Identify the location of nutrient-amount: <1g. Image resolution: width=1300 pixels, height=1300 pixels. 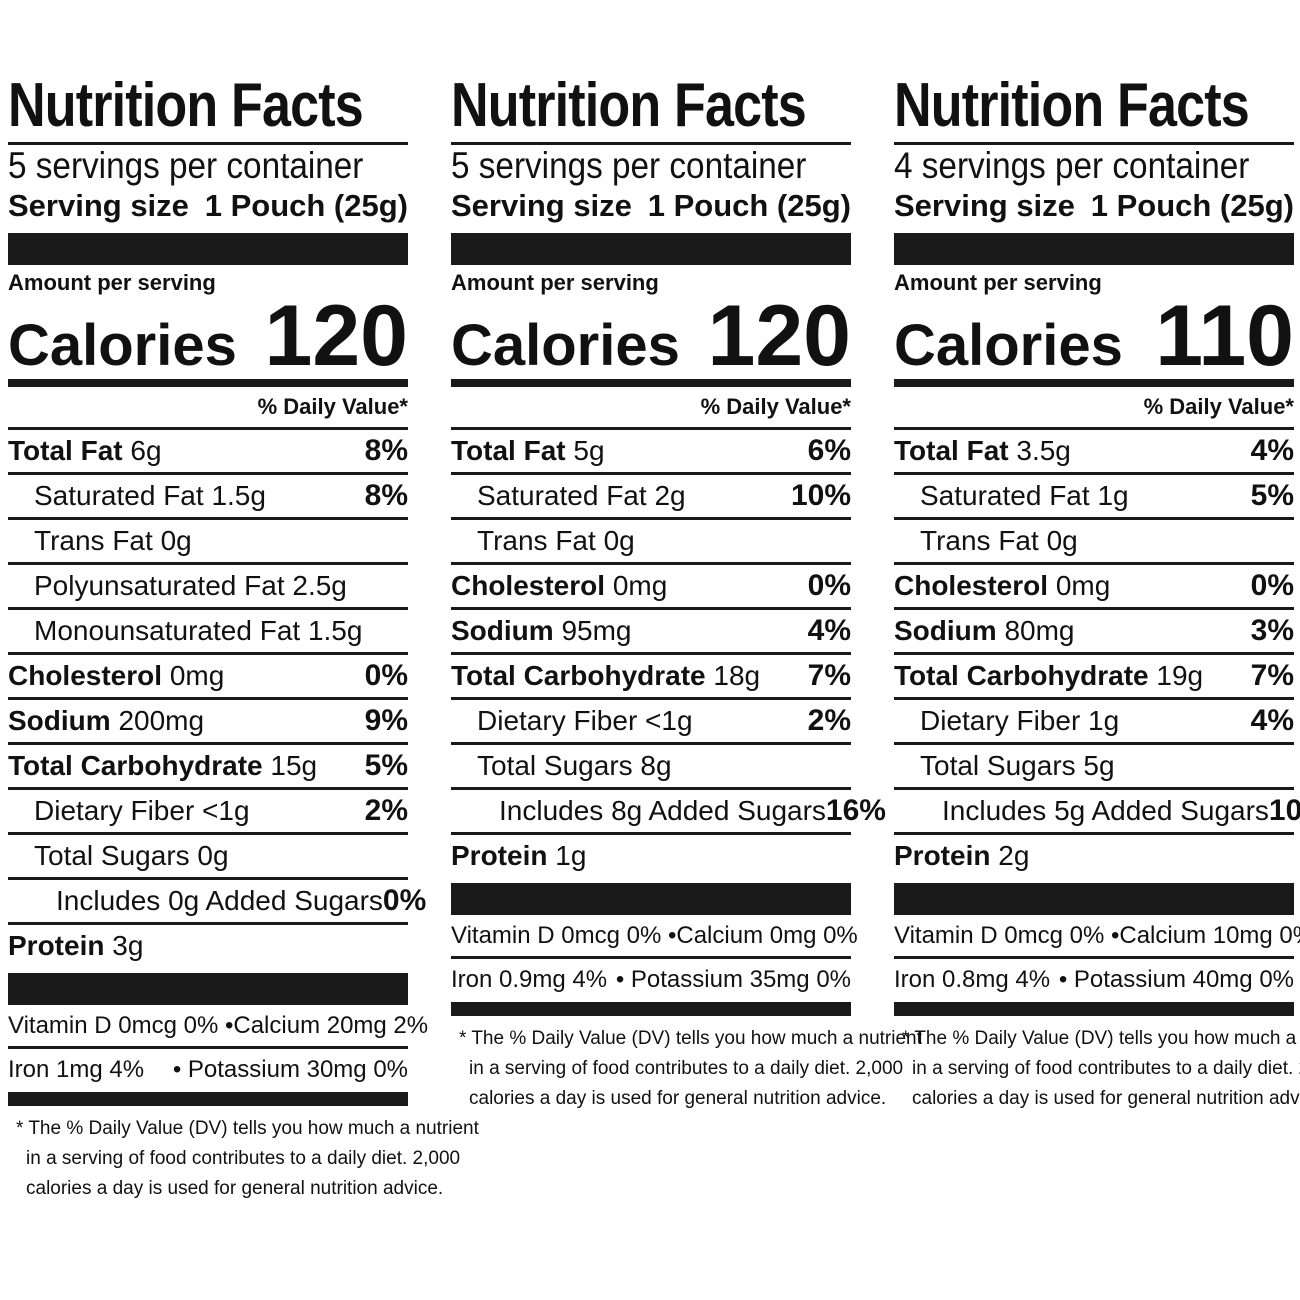
(669, 720).